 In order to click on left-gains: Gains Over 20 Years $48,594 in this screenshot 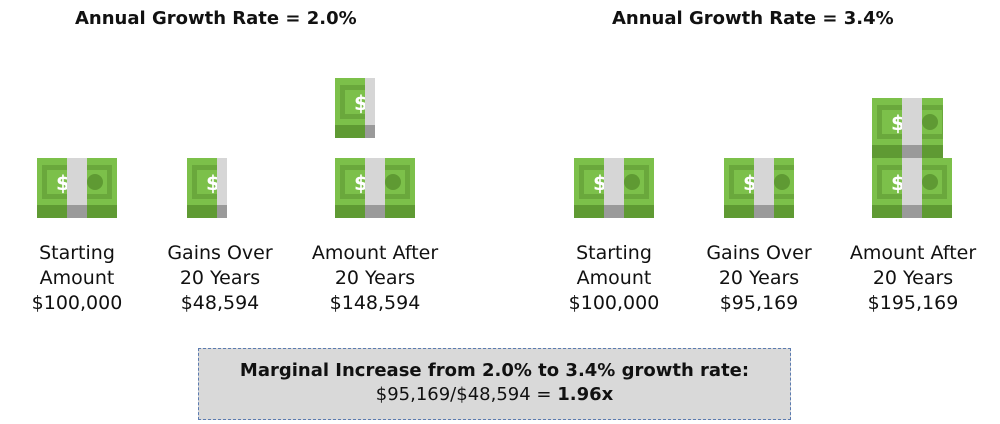, I will do `click(220, 278)`.